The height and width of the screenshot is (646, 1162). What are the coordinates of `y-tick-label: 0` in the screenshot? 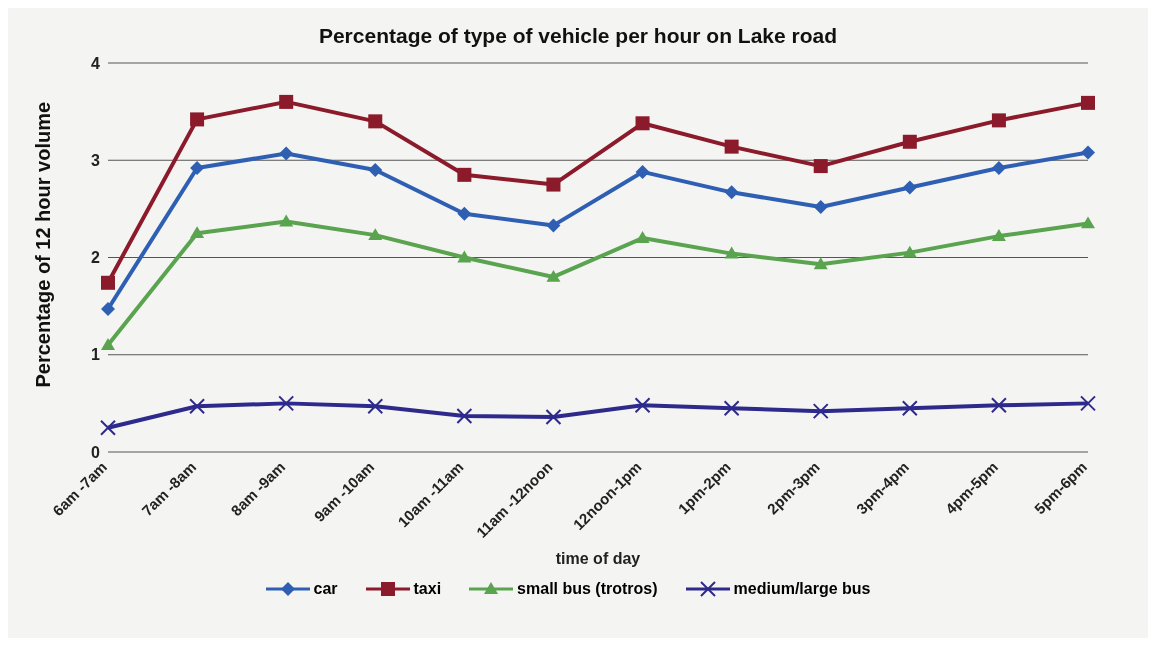 It's located at (96, 452).